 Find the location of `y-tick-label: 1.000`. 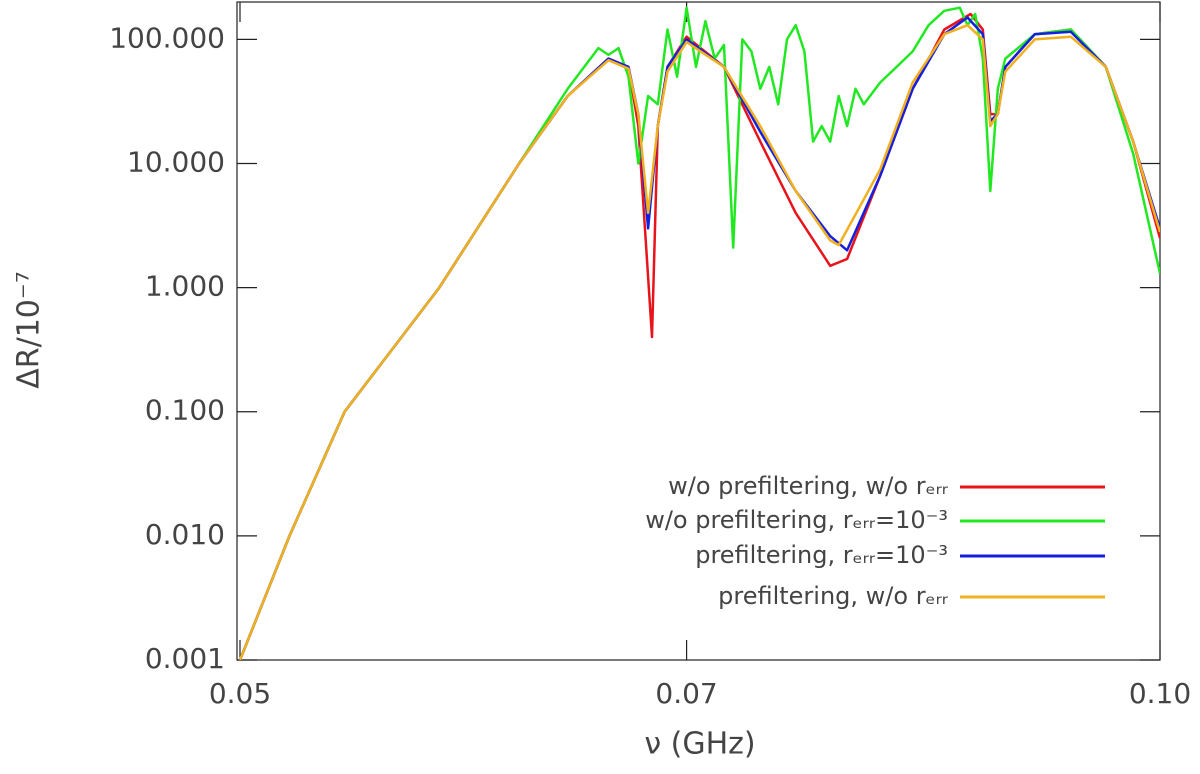

y-tick-label: 1.000 is located at coordinates (185, 286).